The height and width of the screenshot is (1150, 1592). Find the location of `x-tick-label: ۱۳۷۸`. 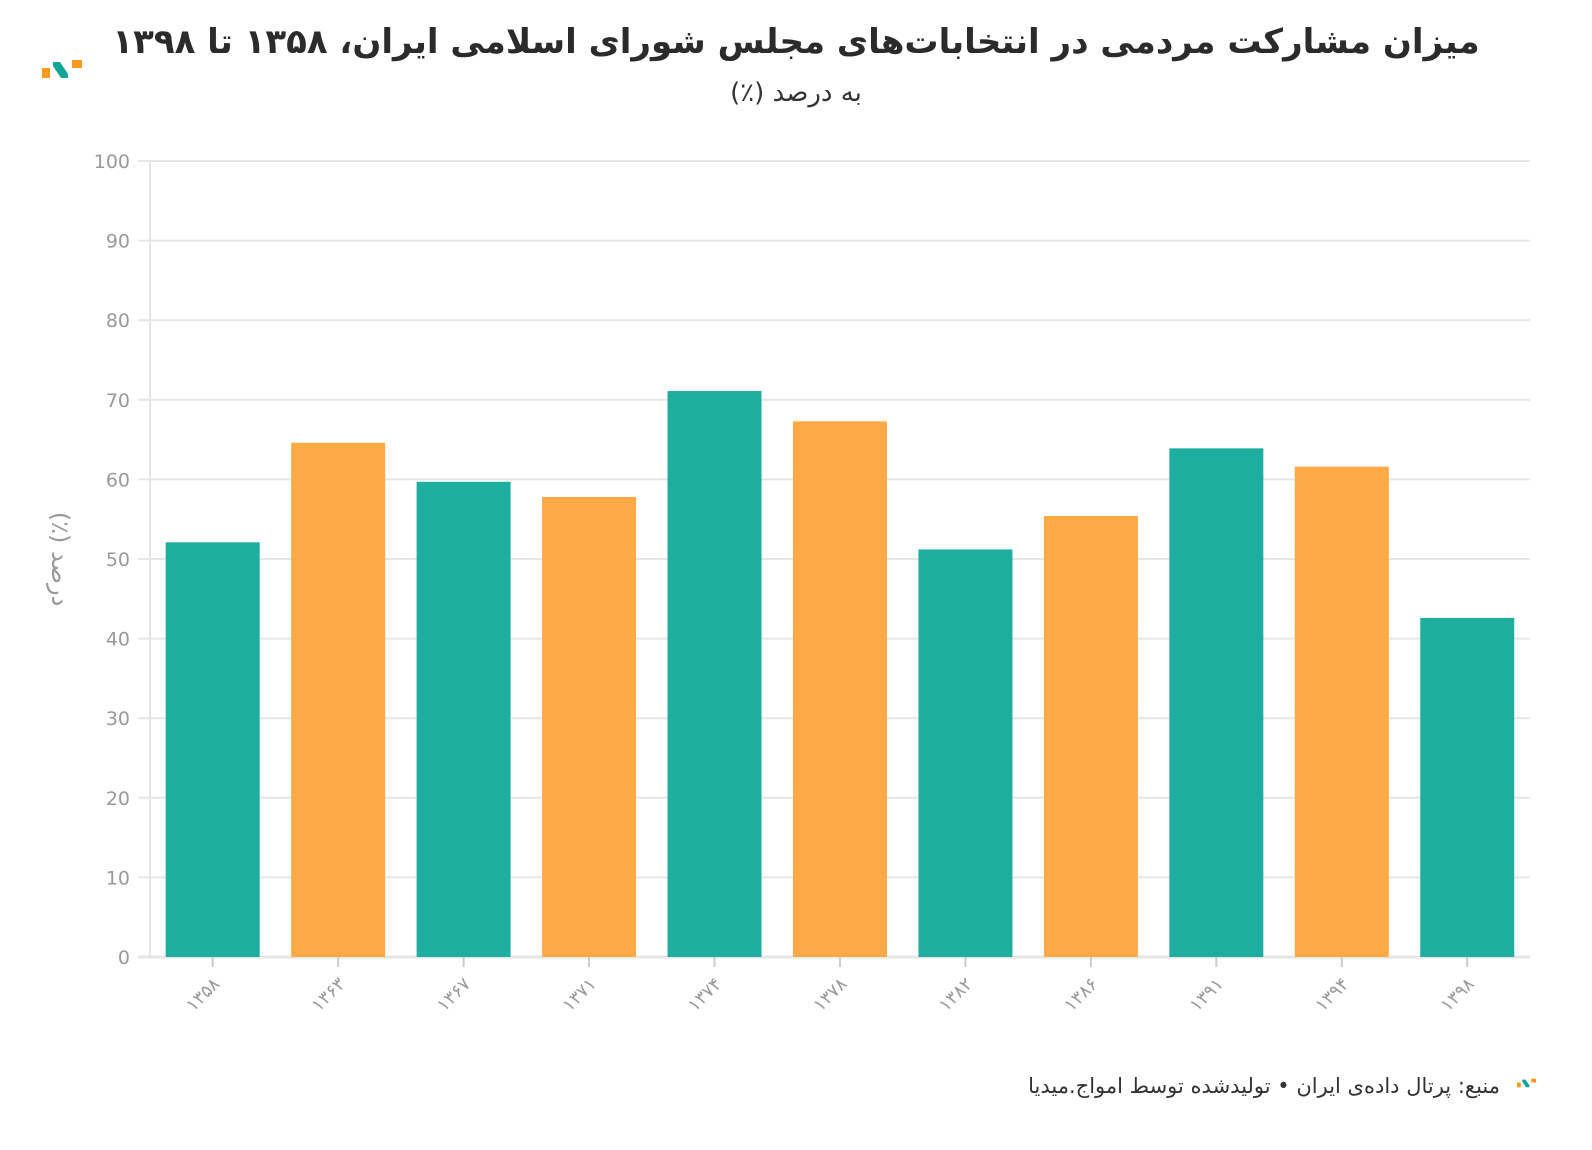

x-tick-label: ۱۳۷۸ is located at coordinates (830, 994).